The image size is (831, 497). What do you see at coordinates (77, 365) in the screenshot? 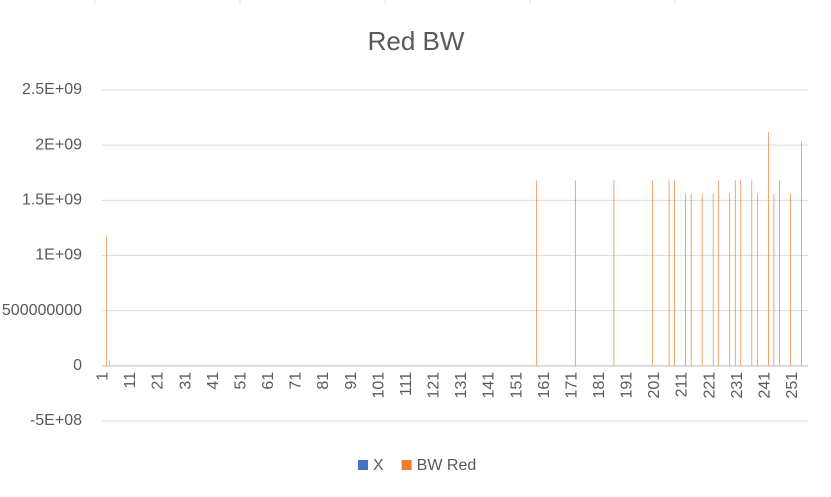
I see `y-tick-label: 0` at bounding box center [77, 365].